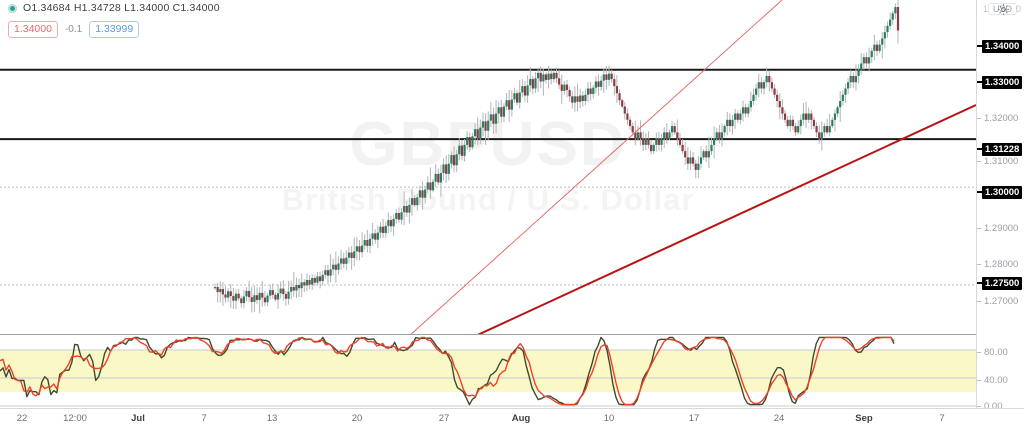 The image size is (1024, 429). I want to click on oscillator-tick: 40.00, so click(1000, 380).